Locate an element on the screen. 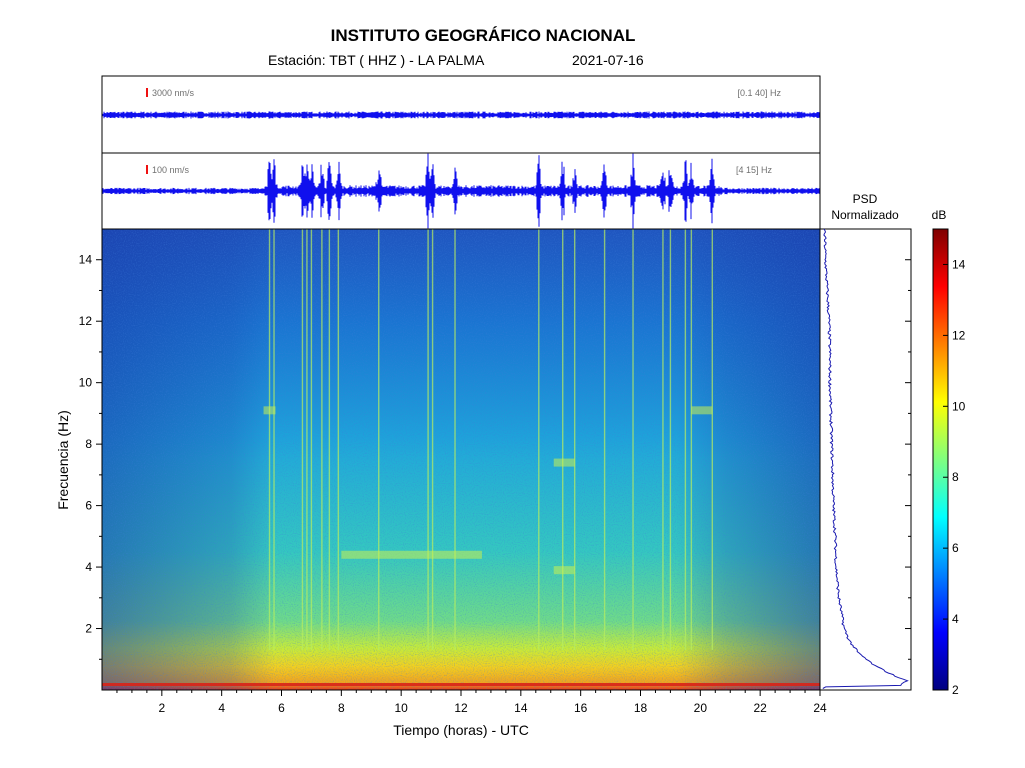 The width and height of the screenshot is (1025, 768). colorbar-ticks: 2 4 6 8 10 12 14 is located at coordinates (954, 477).